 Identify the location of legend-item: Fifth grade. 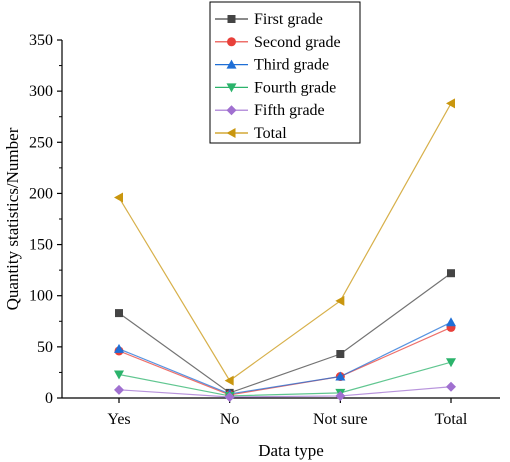
(270, 110).